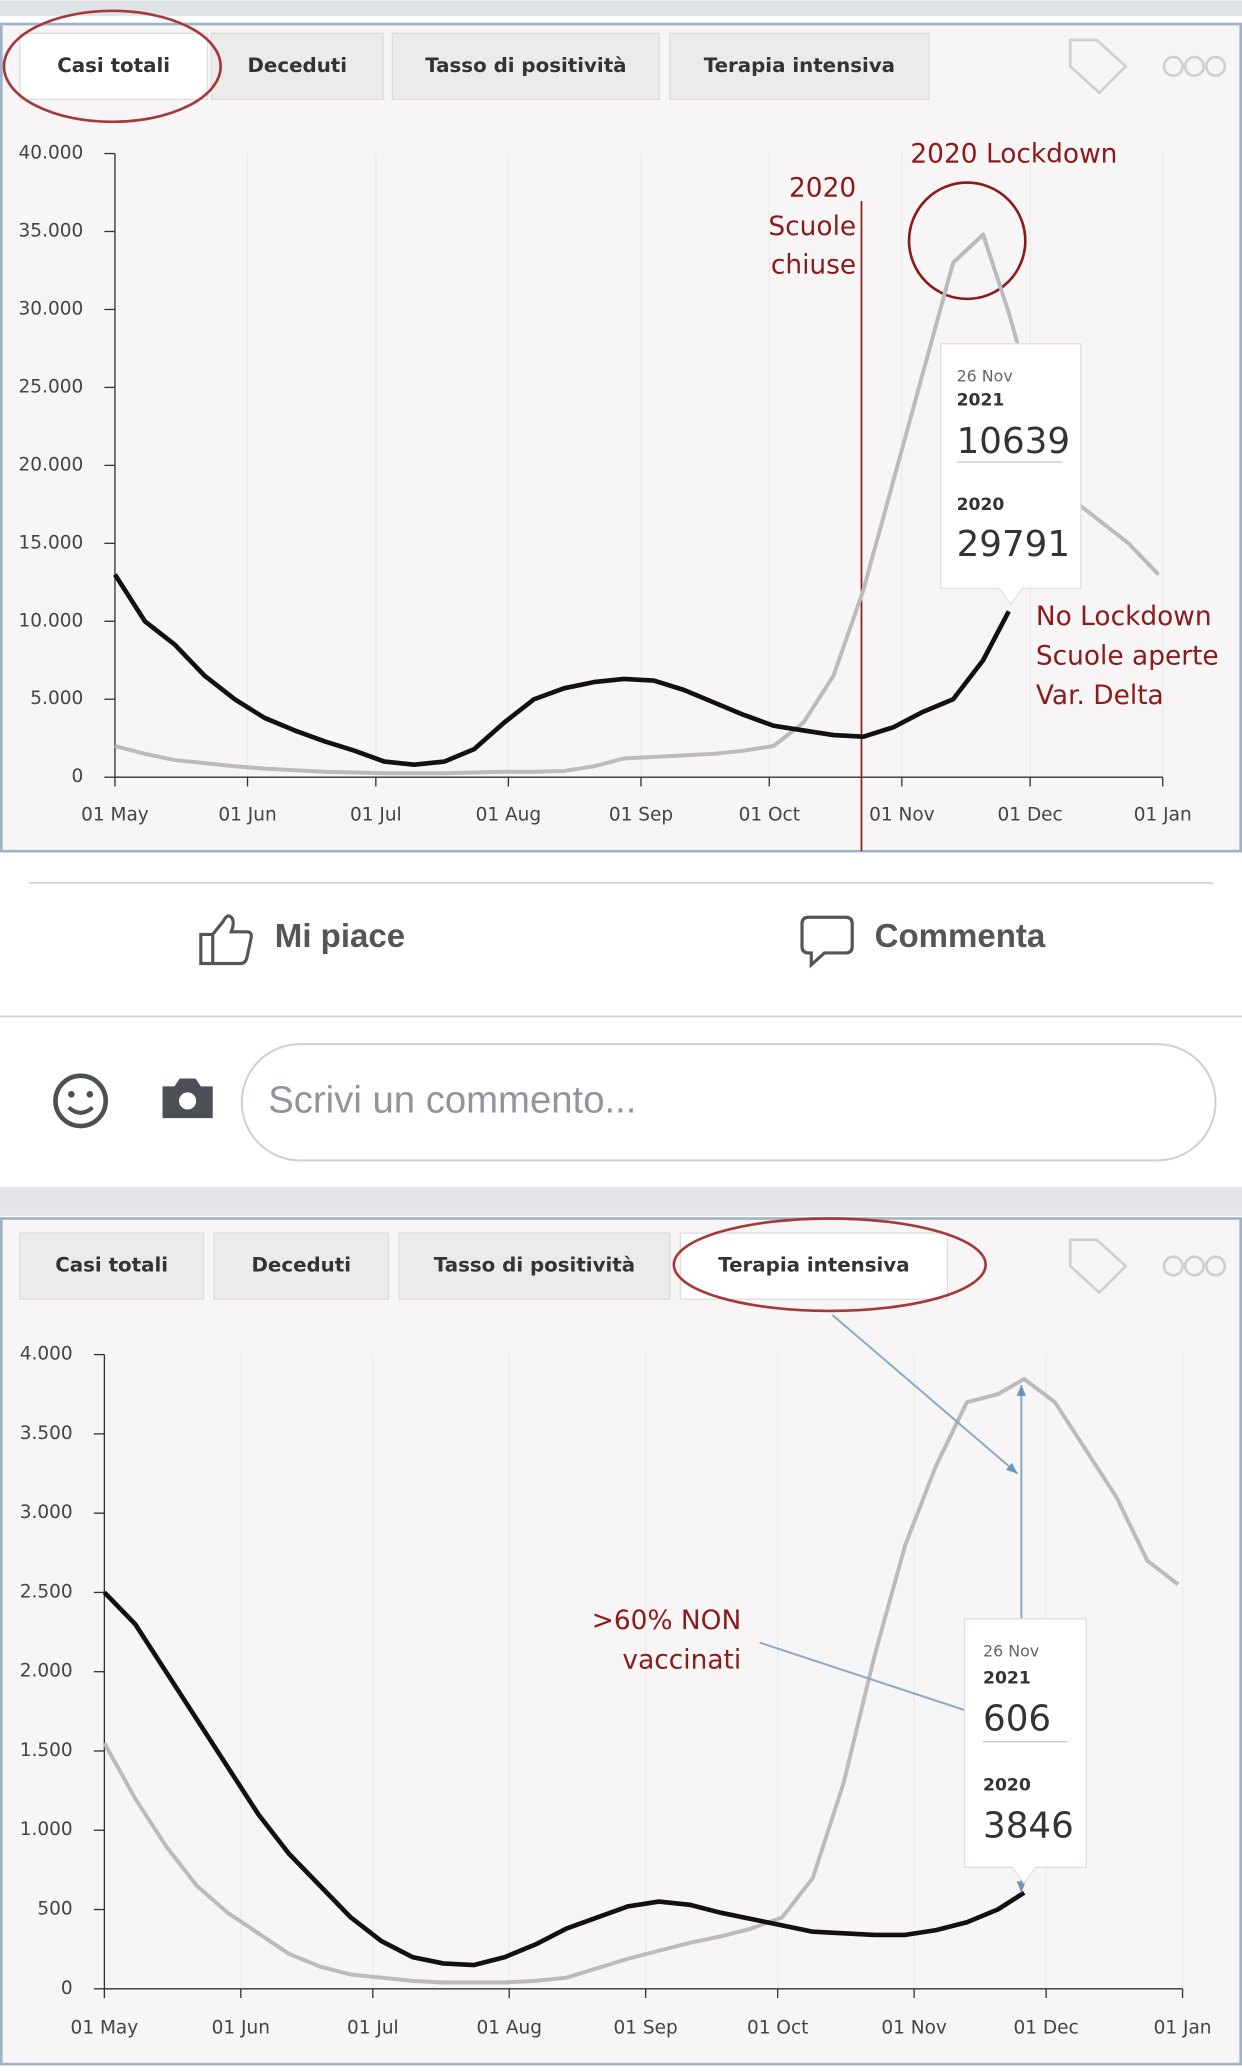  Describe the element at coordinates (564, 1779) in the screenshot. I see `series-line` at that location.